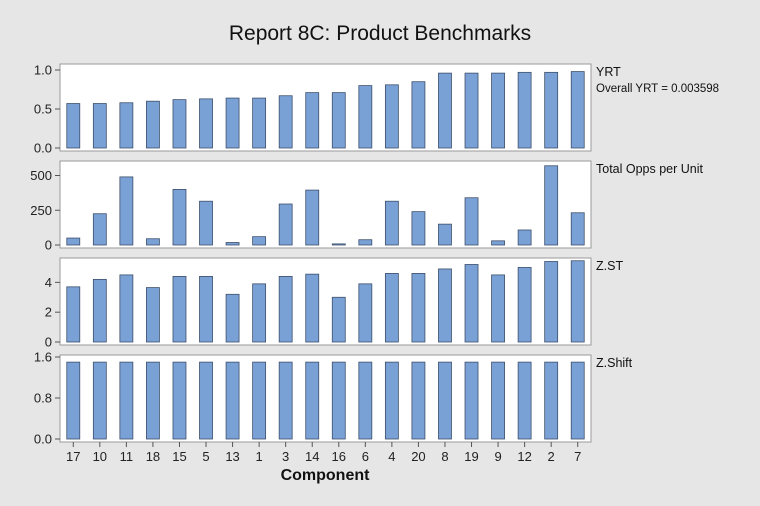  I want to click on panel-label: YRT, so click(608, 72).